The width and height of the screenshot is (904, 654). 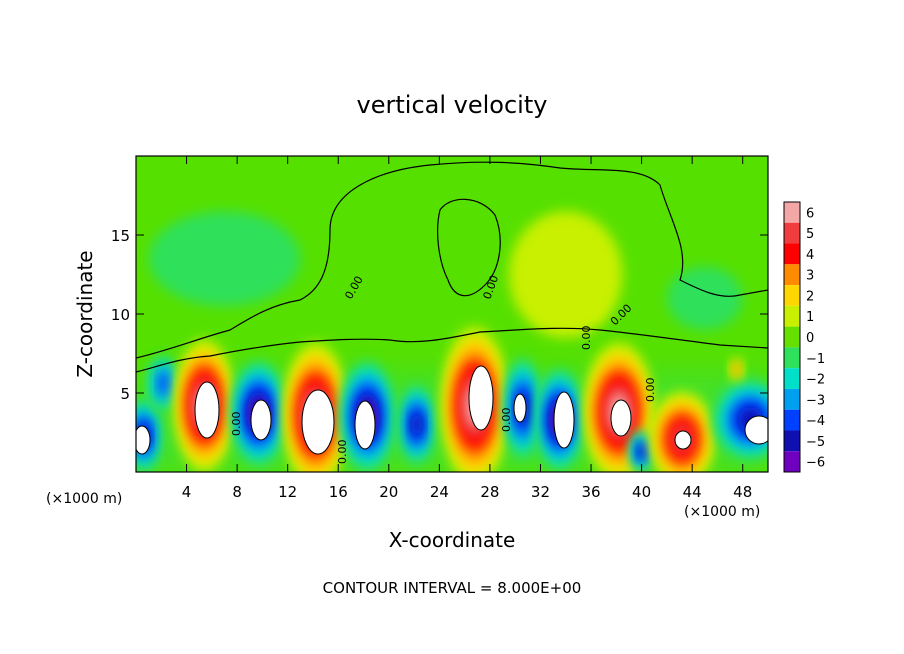 I want to click on x-tick-label: 44, so click(x=692, y=492).